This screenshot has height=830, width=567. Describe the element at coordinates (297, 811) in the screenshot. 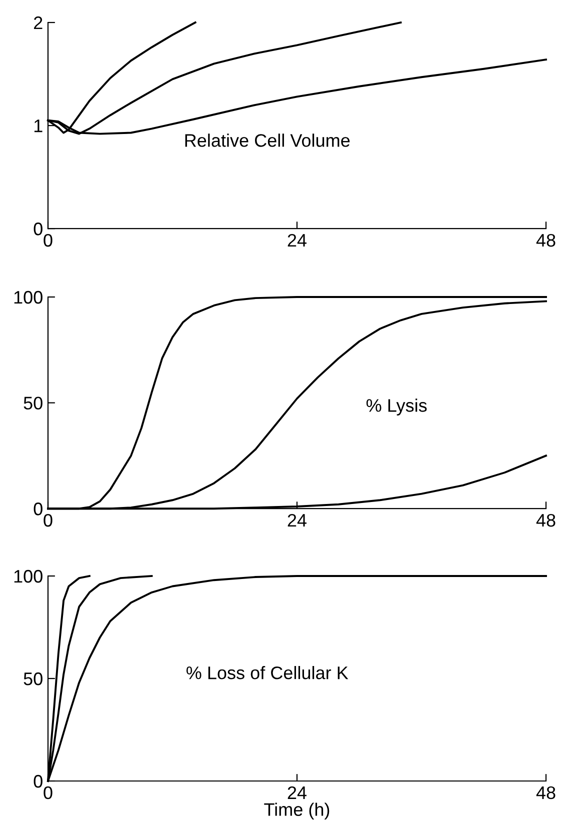

I see `x-axis-title: Time (h)` at that location.